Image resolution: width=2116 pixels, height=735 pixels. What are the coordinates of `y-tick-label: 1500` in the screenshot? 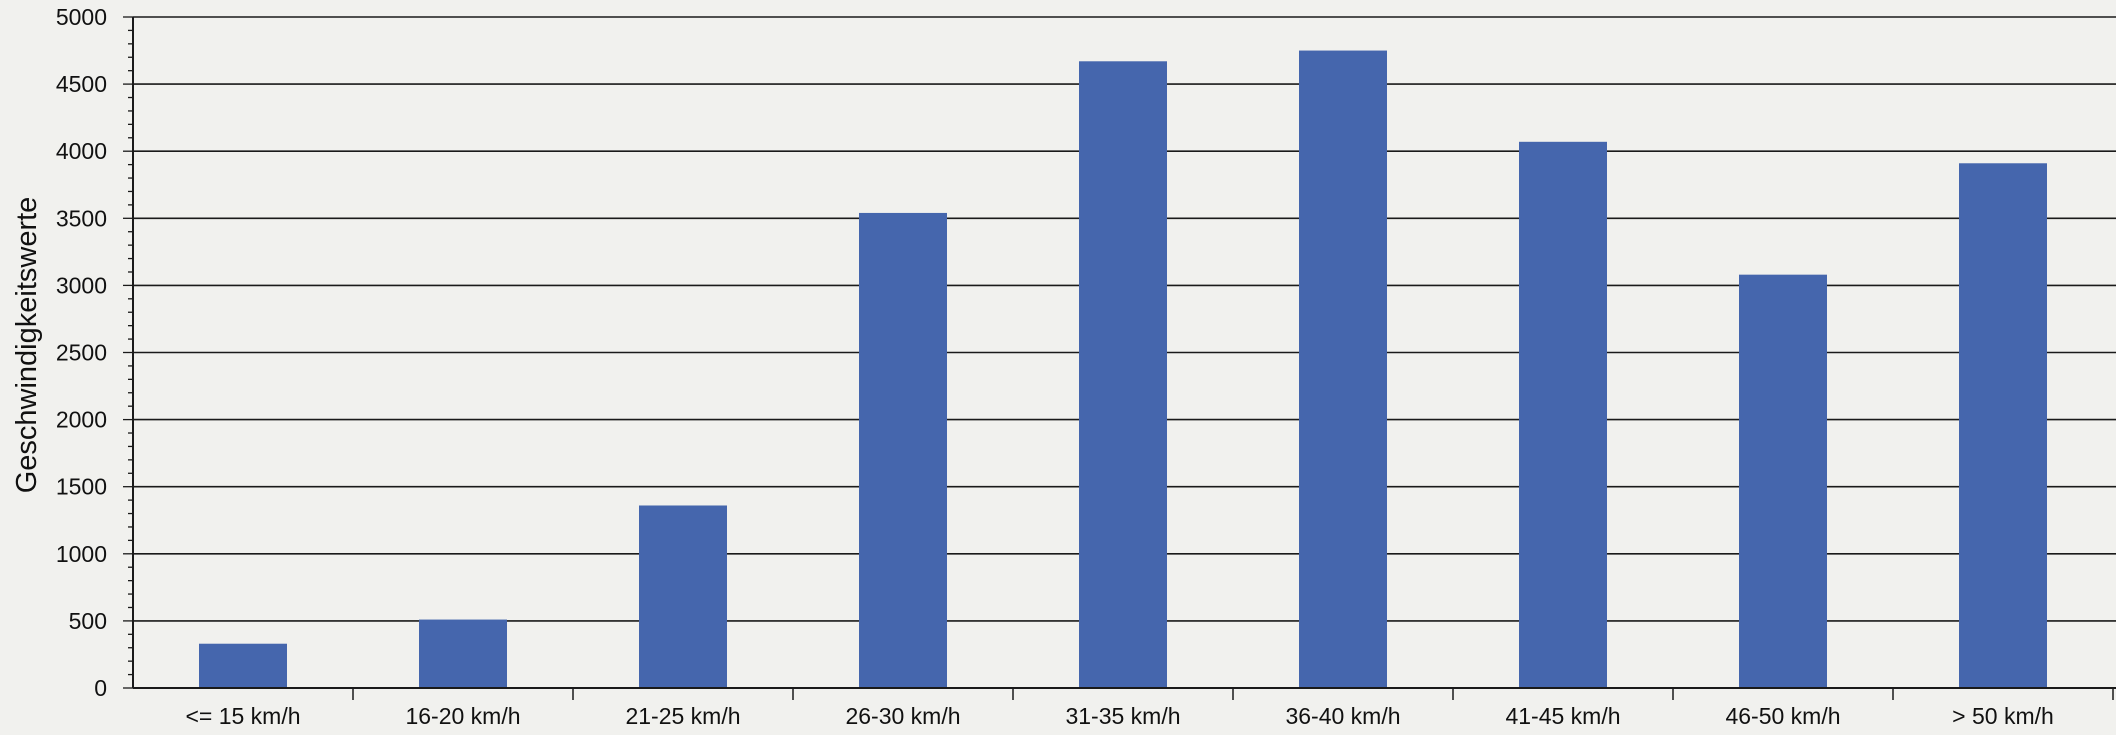 It's located at (81, 487).